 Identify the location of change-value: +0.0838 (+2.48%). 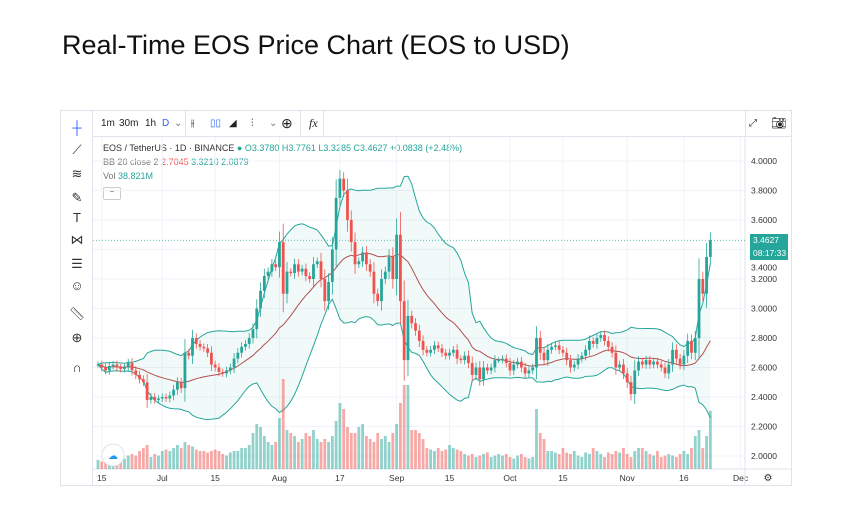
(426, 148).